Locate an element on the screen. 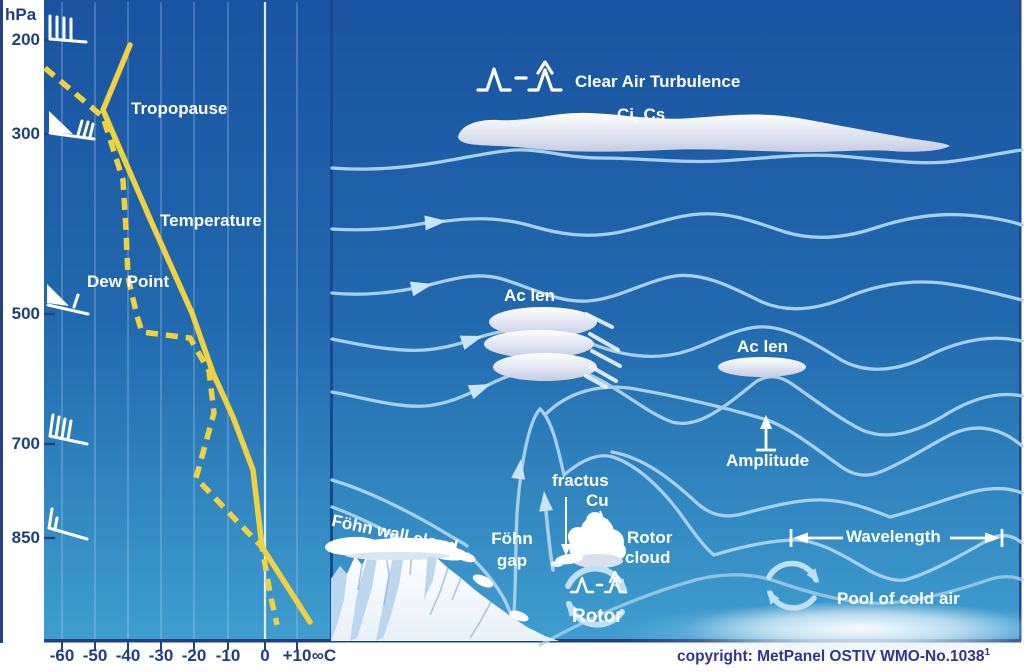 Image resolution: width=1024 pixels, height=672 pixels. rotor-label: Rotor is located at coordinates (597, 616).